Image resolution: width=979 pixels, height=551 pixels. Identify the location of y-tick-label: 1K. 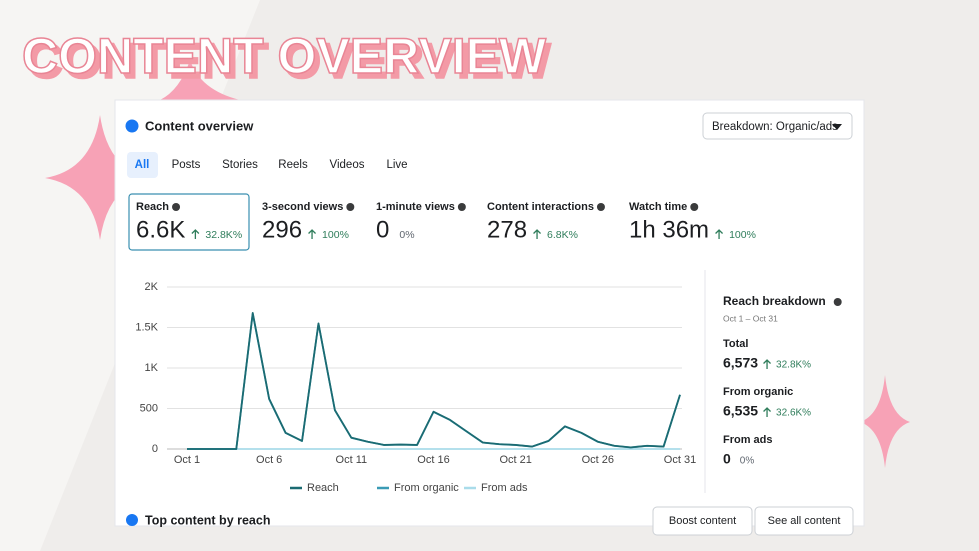
(152, 368).